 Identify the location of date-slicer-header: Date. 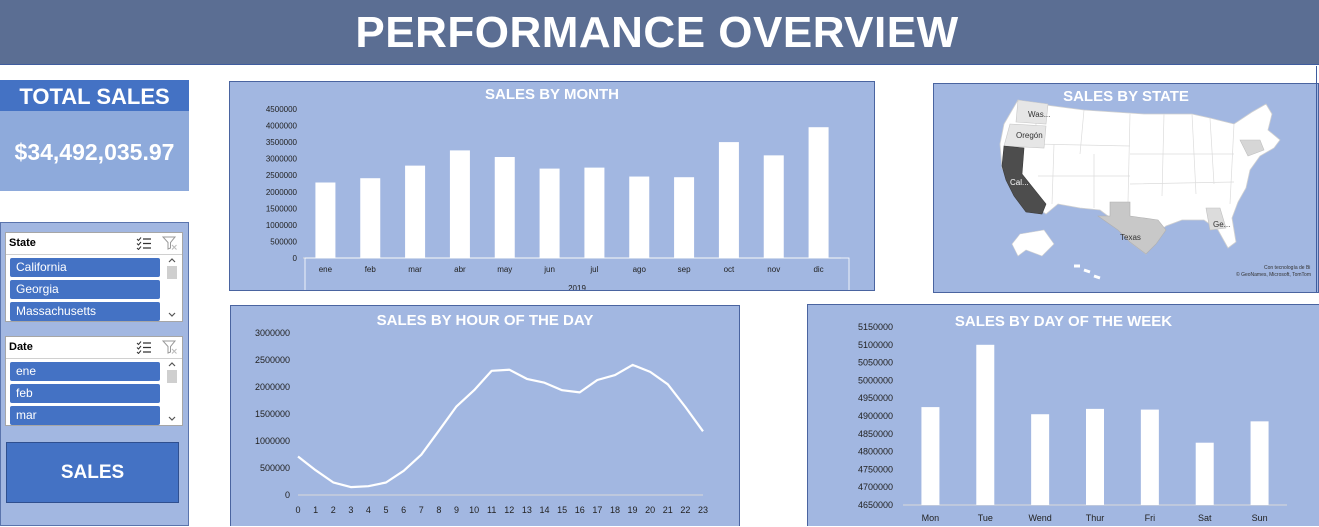
(93, 348).